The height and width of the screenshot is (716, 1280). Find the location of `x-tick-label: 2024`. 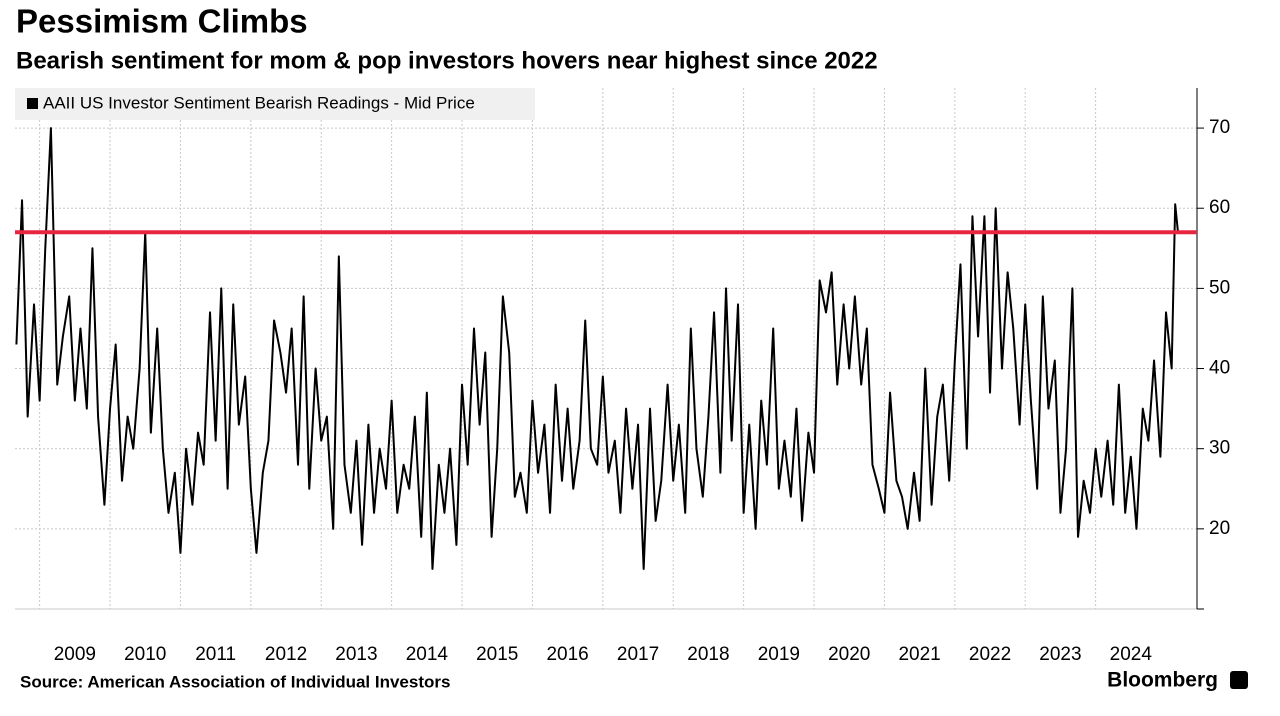

x-tick-label: 2024 is located at coordinates (1131, 654).